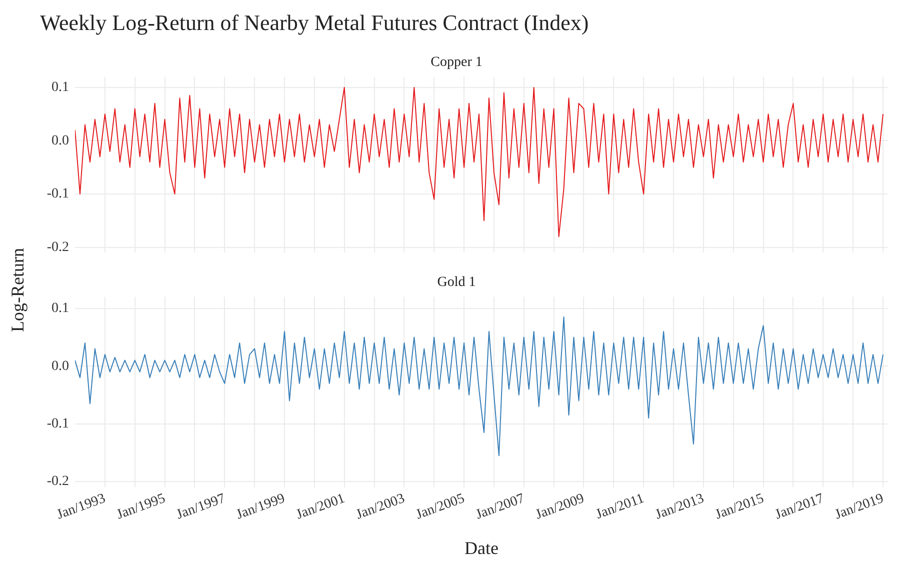 Image resolution: width=900 pixels, height=567 pixels. What do you see at coordinates (456, 62) in the screenshot?
I see `chart-subtitle: Copper 1` at bounding box center [456, 62].